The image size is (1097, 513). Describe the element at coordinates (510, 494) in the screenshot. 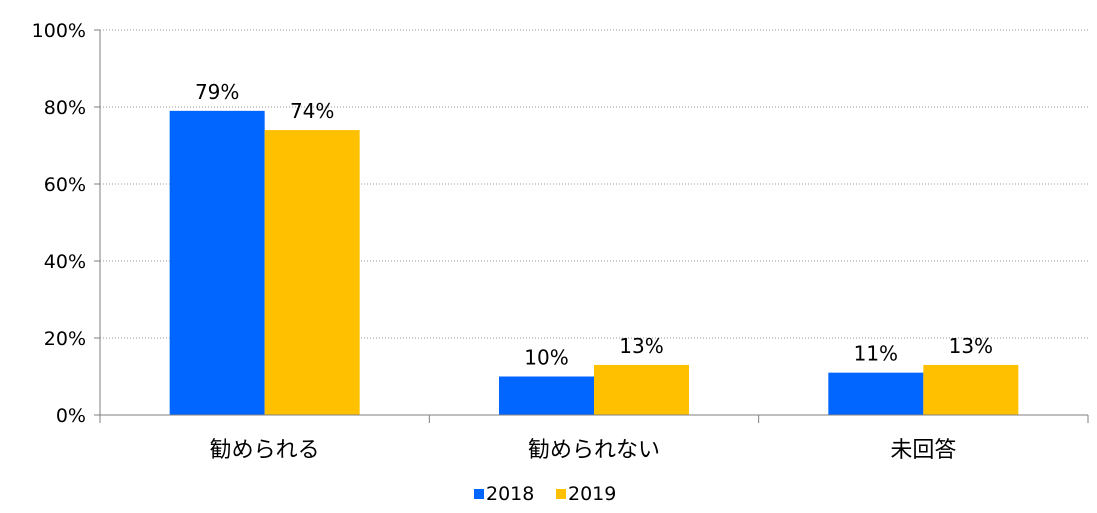

I see `legend-label: 2018` at that location.